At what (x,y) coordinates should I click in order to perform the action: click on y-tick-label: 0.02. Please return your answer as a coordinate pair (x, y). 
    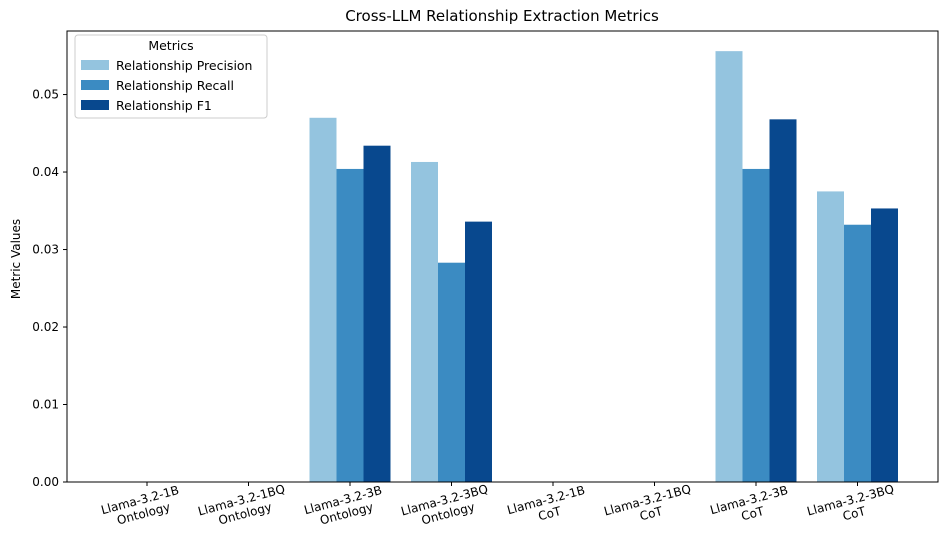
    Looking at the image, I should click on (45, 327).